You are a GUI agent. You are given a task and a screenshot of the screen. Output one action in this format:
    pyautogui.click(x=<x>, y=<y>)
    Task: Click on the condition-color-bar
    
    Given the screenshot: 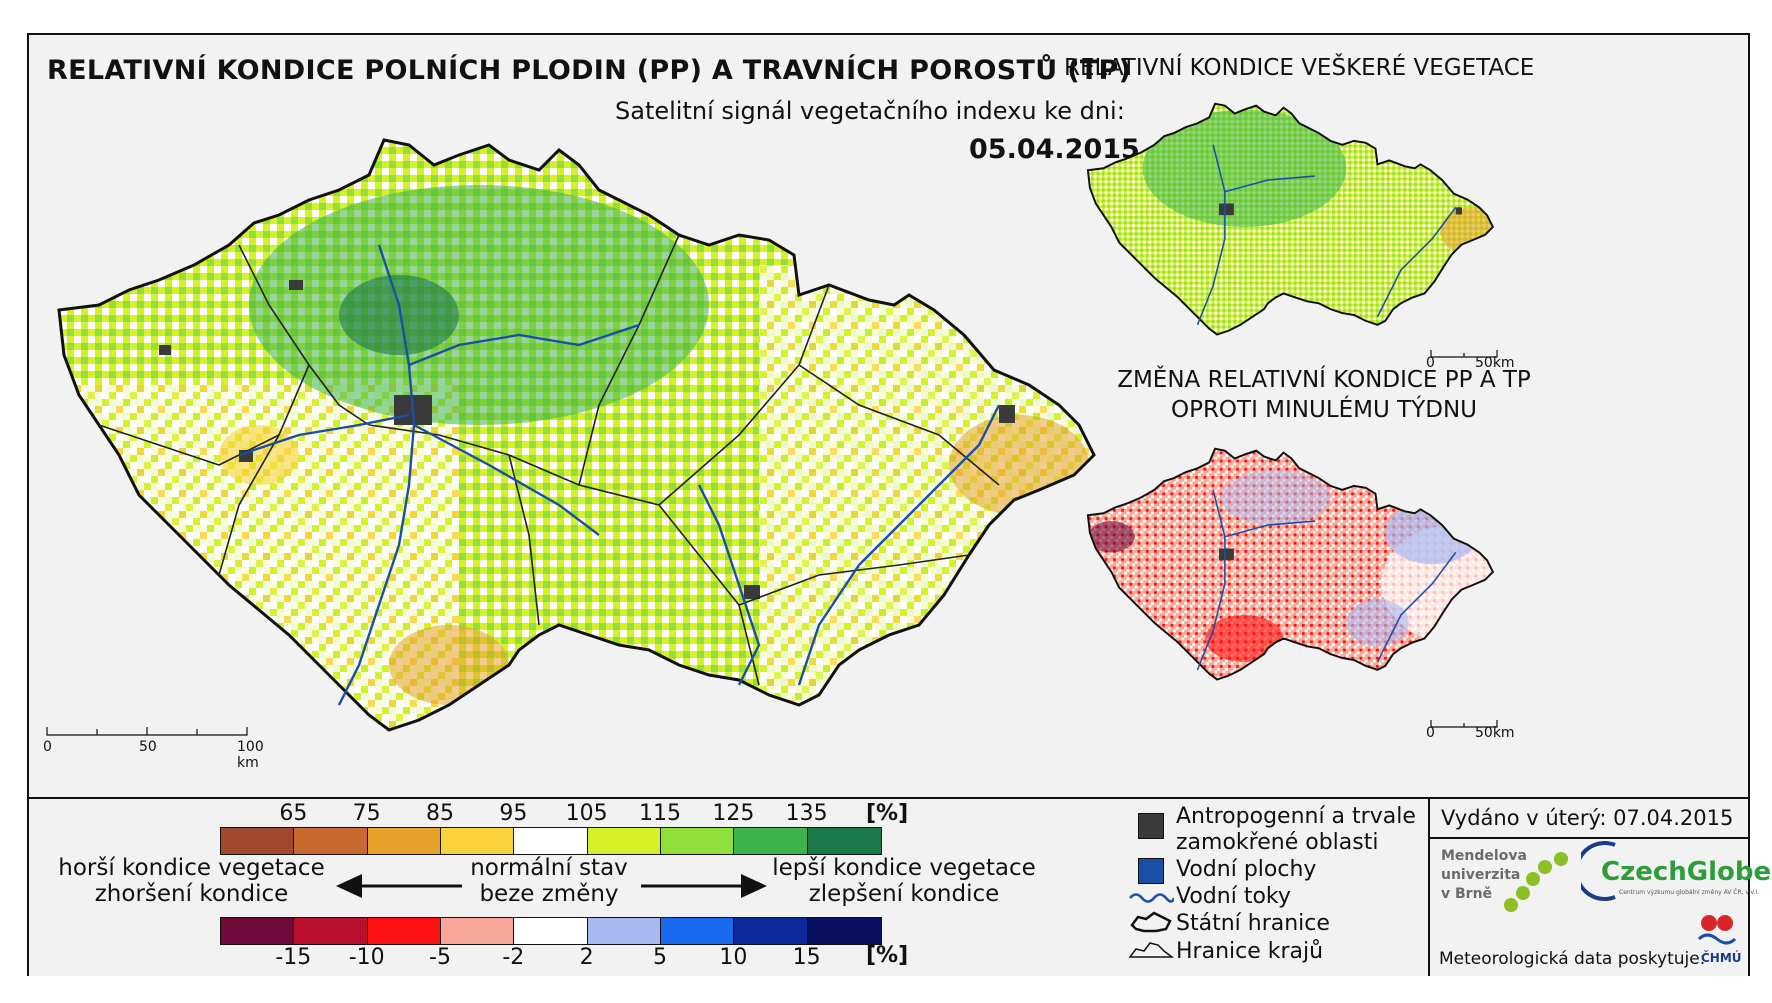 What is the action you would take?
    pyautogui.click(x=551, y=841)
    